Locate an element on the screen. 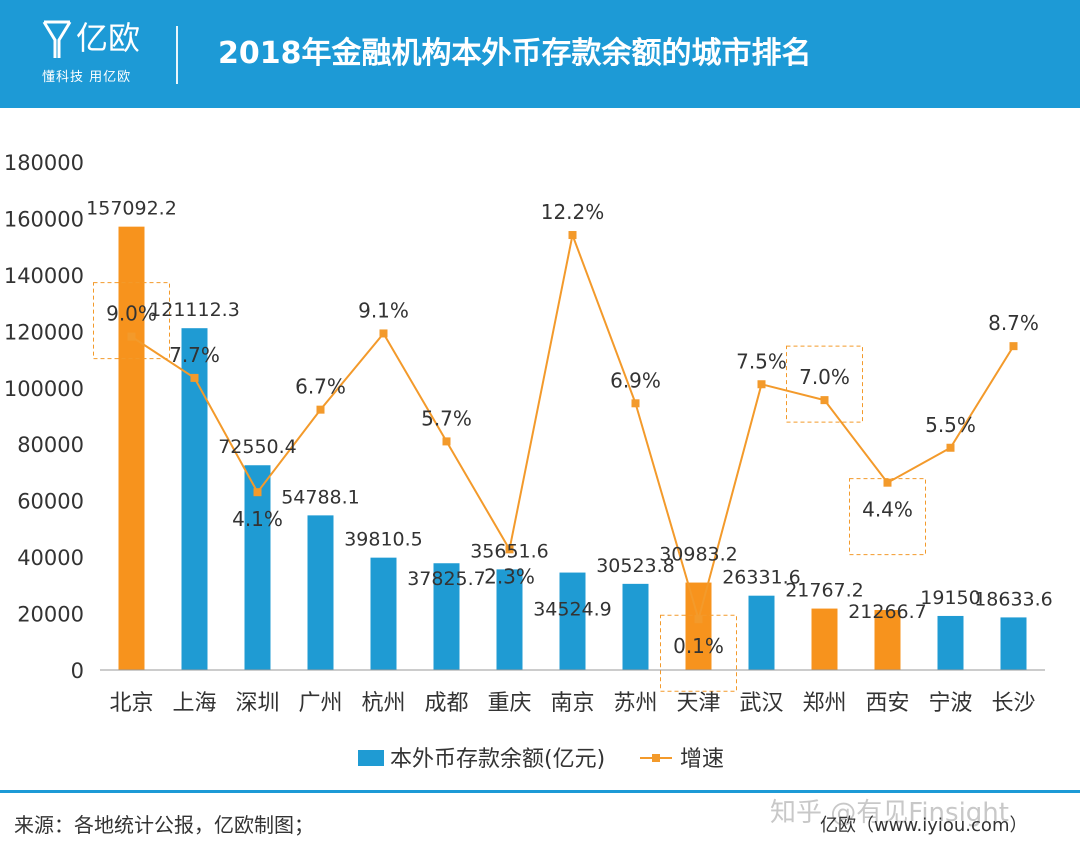 The image size is (1080, 862). y-tick-label: 160000 is located at coordinates (44, 219).